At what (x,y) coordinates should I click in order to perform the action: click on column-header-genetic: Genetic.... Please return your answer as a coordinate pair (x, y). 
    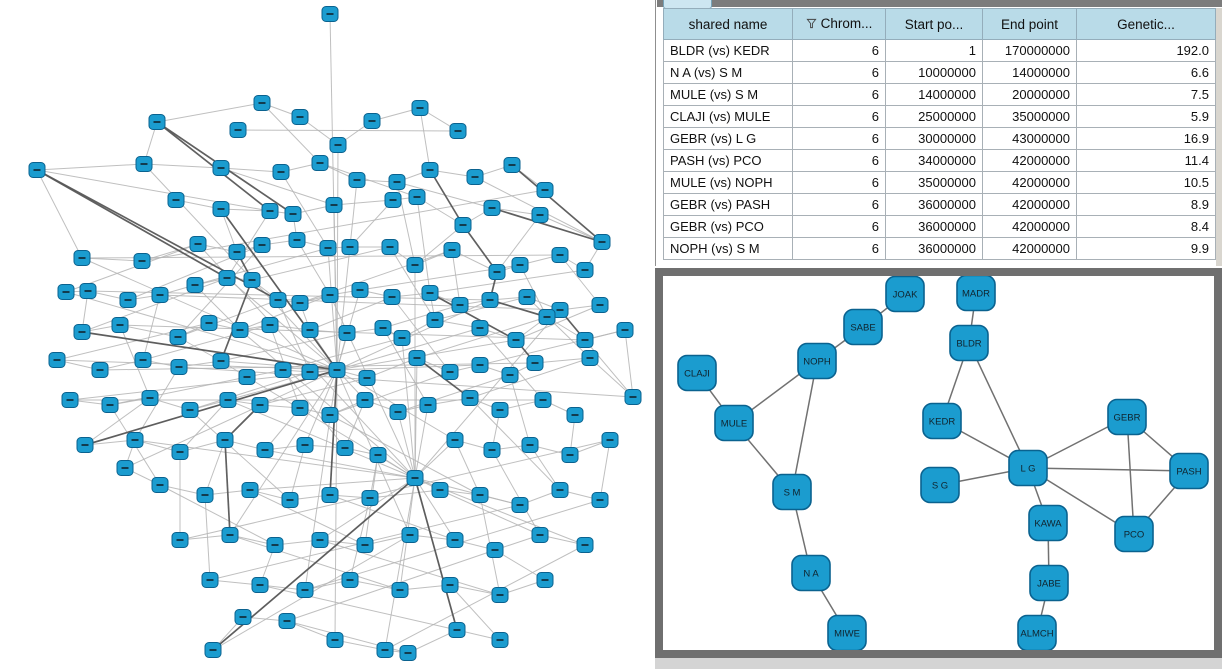
    Looking at the image, I should click on (1146, 24).